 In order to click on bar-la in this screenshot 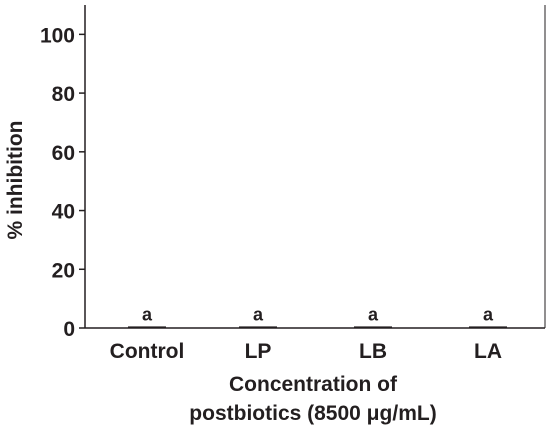, I will do `click(488, 327)`.